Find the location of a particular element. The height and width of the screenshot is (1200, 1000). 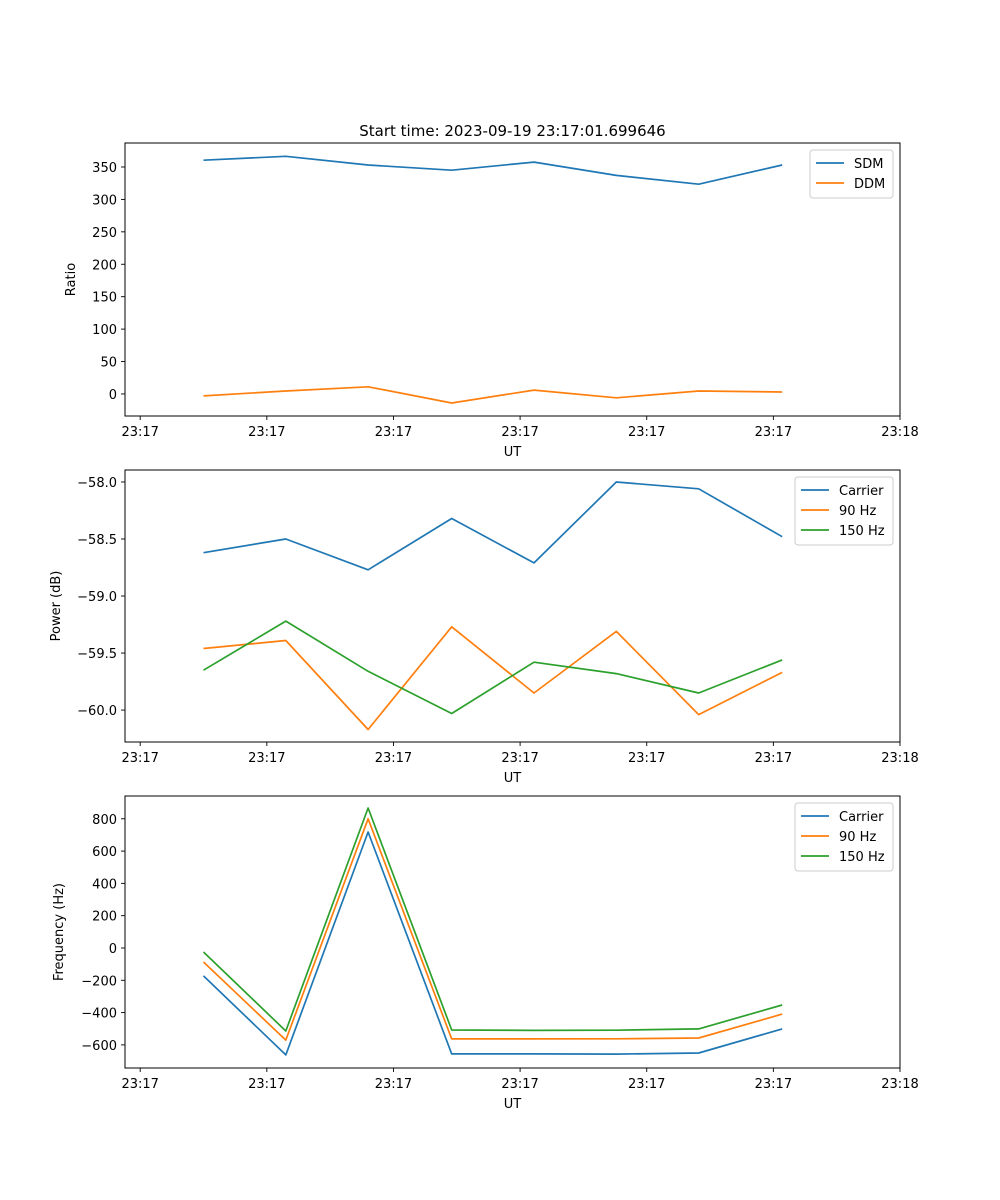

legend-label: DDM is located at coordinates (869, 184).